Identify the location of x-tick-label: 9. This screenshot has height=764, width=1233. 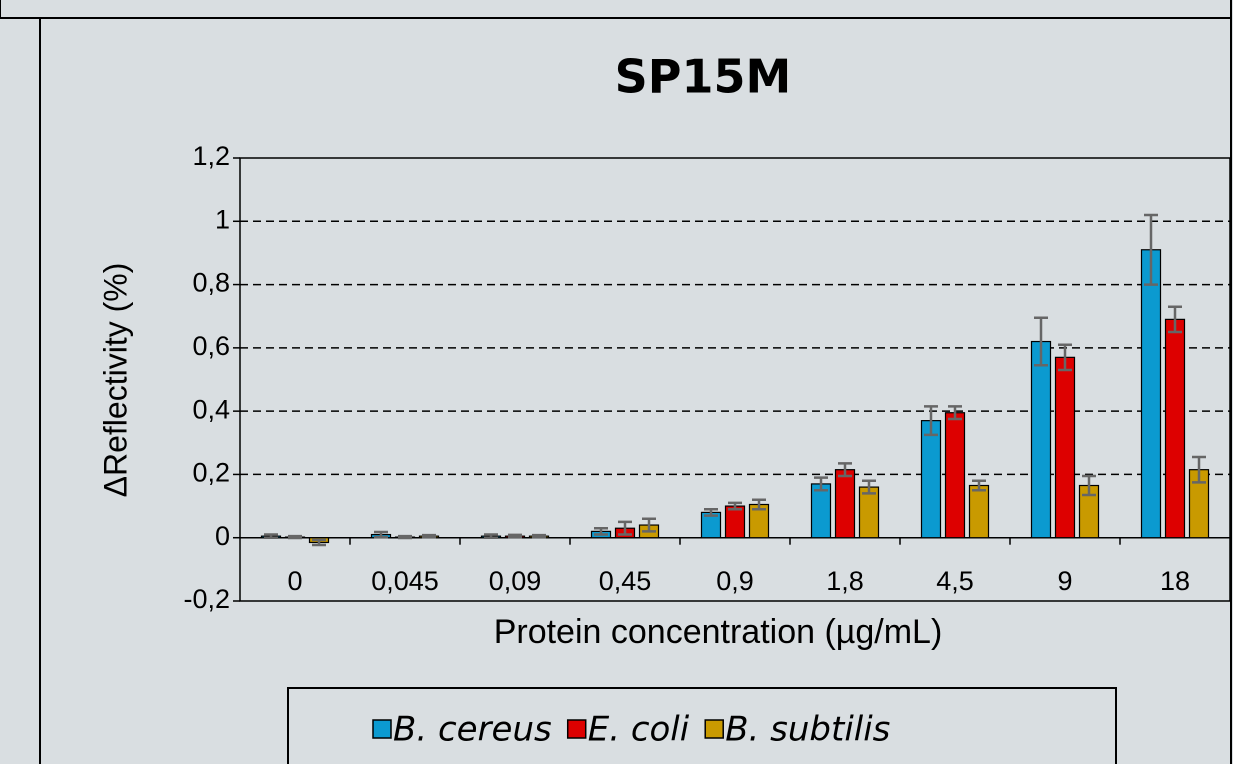
(1064, 581).